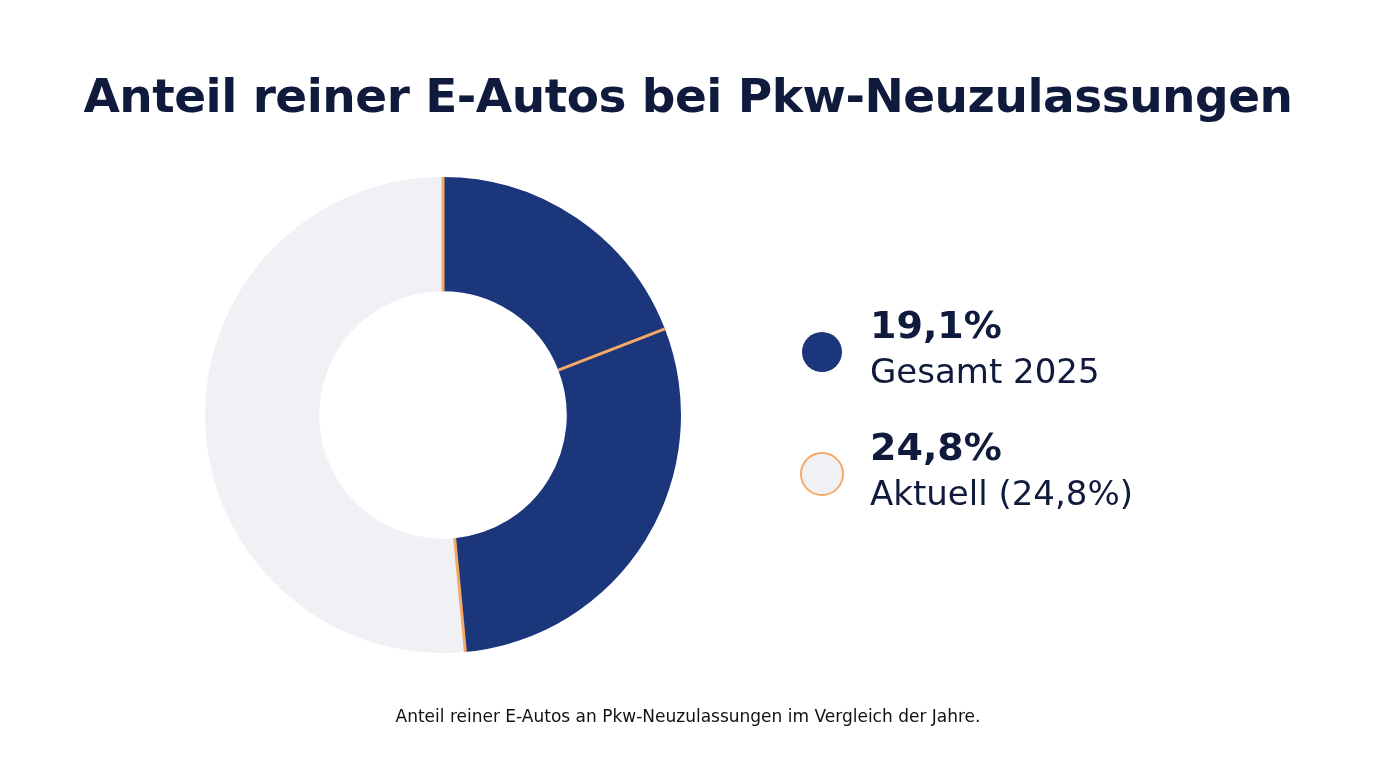  Describe the element at coordinates (936, 324) in the screenshot. I see `text: 19,1%` at that location.